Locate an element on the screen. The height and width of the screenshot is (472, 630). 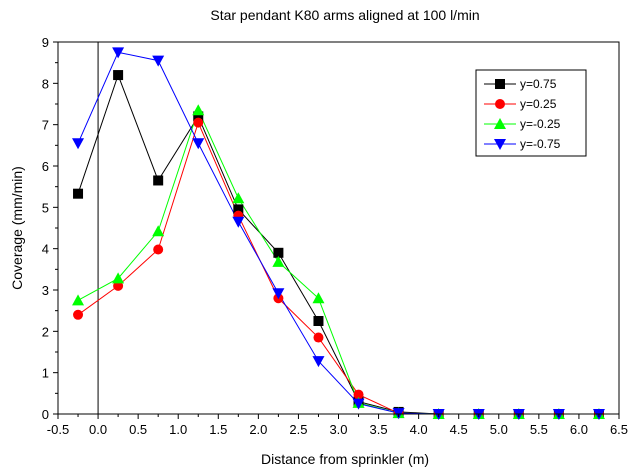
y-tick-label: 4 is located at coordinates (45, 249).